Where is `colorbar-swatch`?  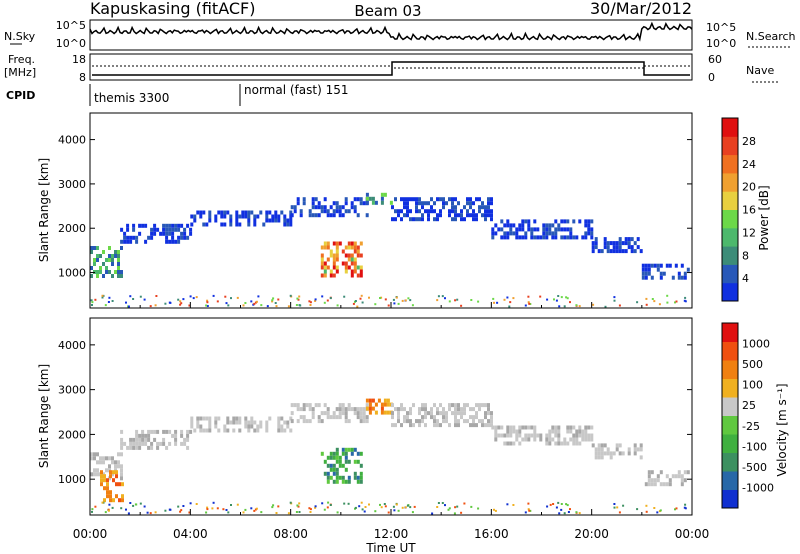
colorbar-swatch is located at coordinates (730, 425).